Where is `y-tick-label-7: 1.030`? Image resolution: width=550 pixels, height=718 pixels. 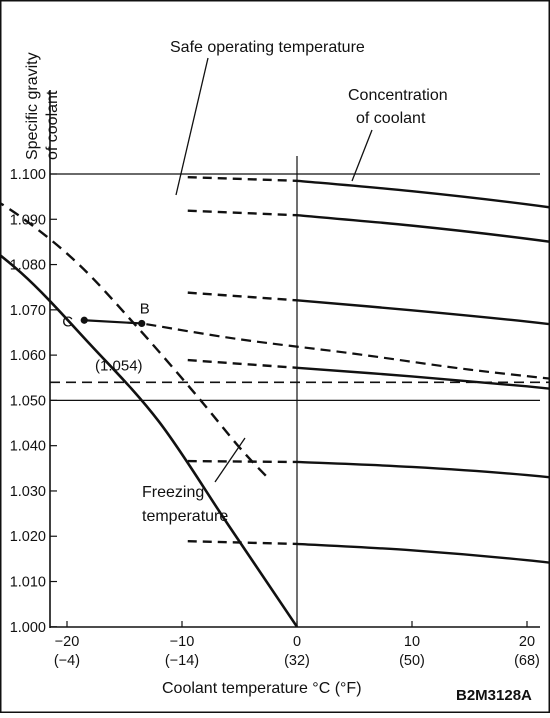
y-tick-label-7: 1.030 is located at coordinates (28, 492).